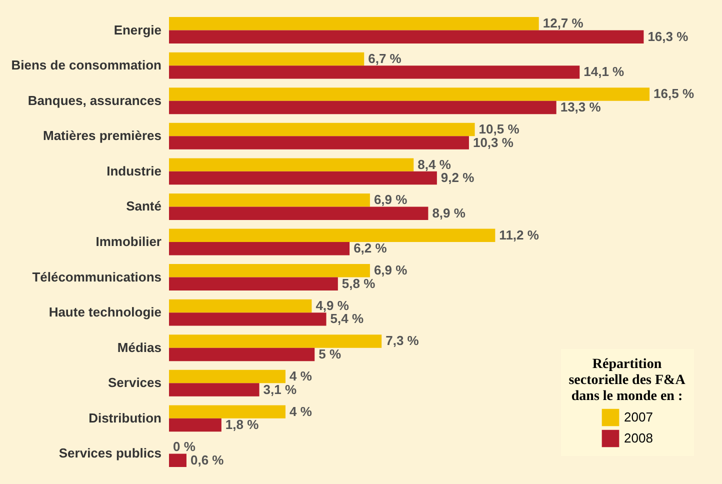 The width and height of the screenshot is (722, 484). Describe the element at coordinates (280, 389) in the screenshot. I see `data-label: 3,1 %` at that location.